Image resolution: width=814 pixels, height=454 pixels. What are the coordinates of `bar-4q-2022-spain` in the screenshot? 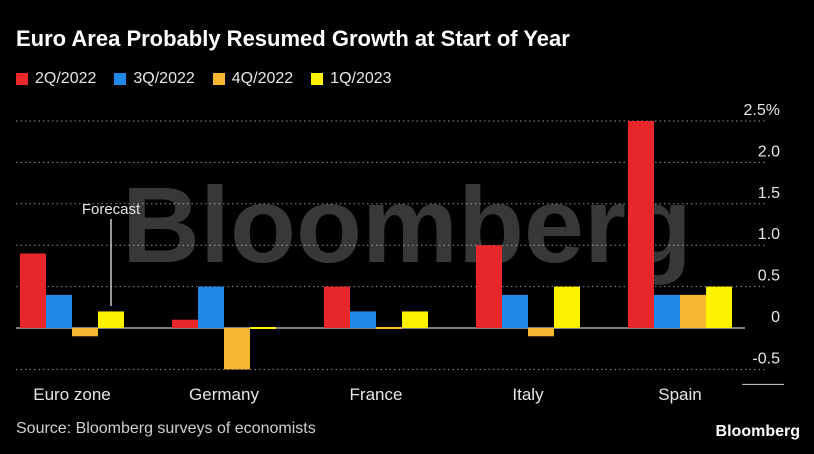 It's located at (693, 311).